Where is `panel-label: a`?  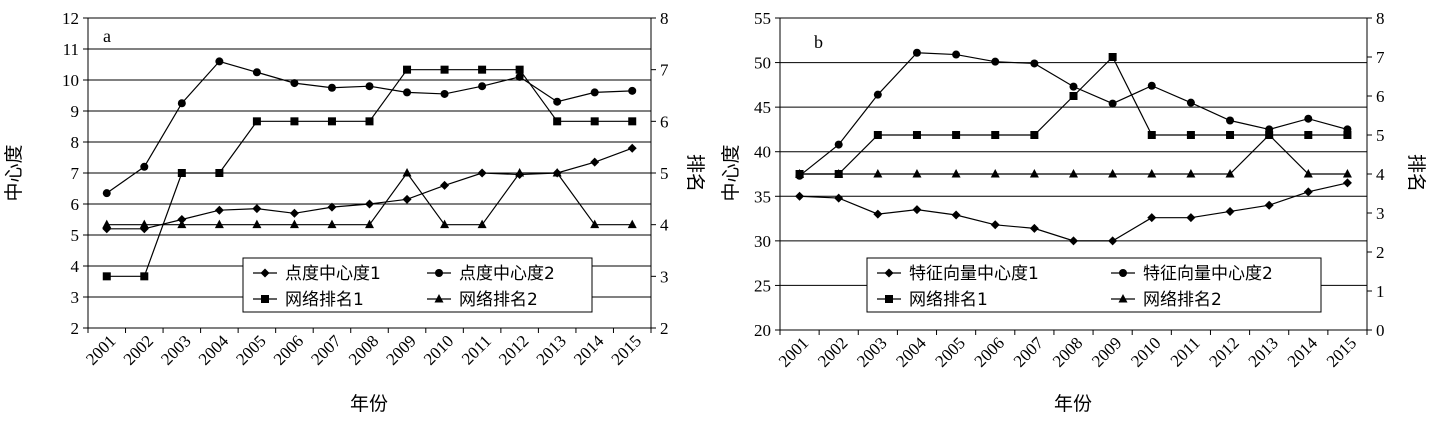 panel-label: a is located at coordinates (107, 36).